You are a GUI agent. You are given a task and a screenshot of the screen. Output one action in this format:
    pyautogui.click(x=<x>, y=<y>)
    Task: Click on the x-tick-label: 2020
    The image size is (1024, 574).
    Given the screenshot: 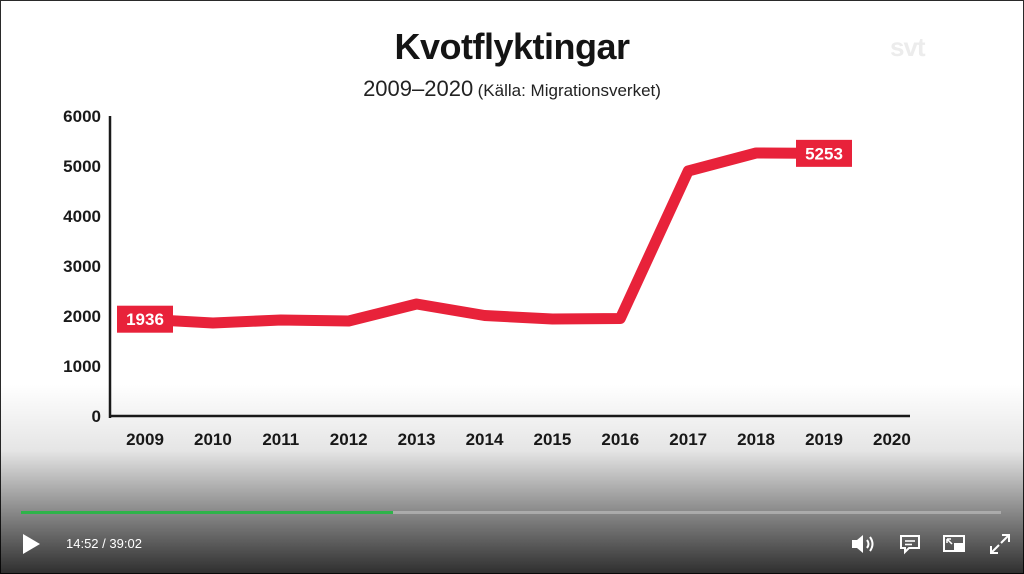 What is the action you would take?
    pyautogui.click(x=892, y=439)
    